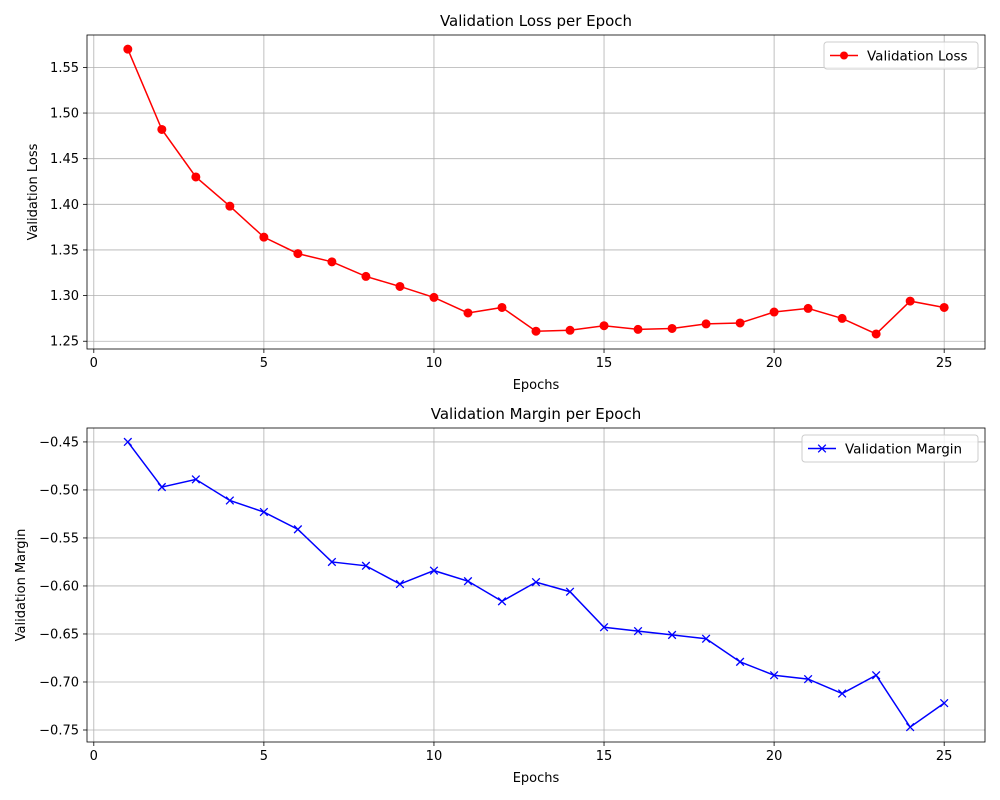 Image resolution: width=1000 pixels, height=800 pixels. I want to click on legend: Validation Margin, so click(890, 448).